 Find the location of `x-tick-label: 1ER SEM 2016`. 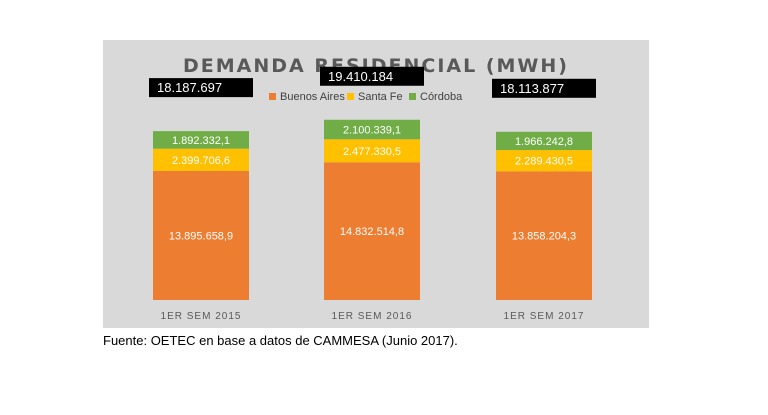

x-tick-label: 1ER SEM 2016 is located at coordinates (372, 316).